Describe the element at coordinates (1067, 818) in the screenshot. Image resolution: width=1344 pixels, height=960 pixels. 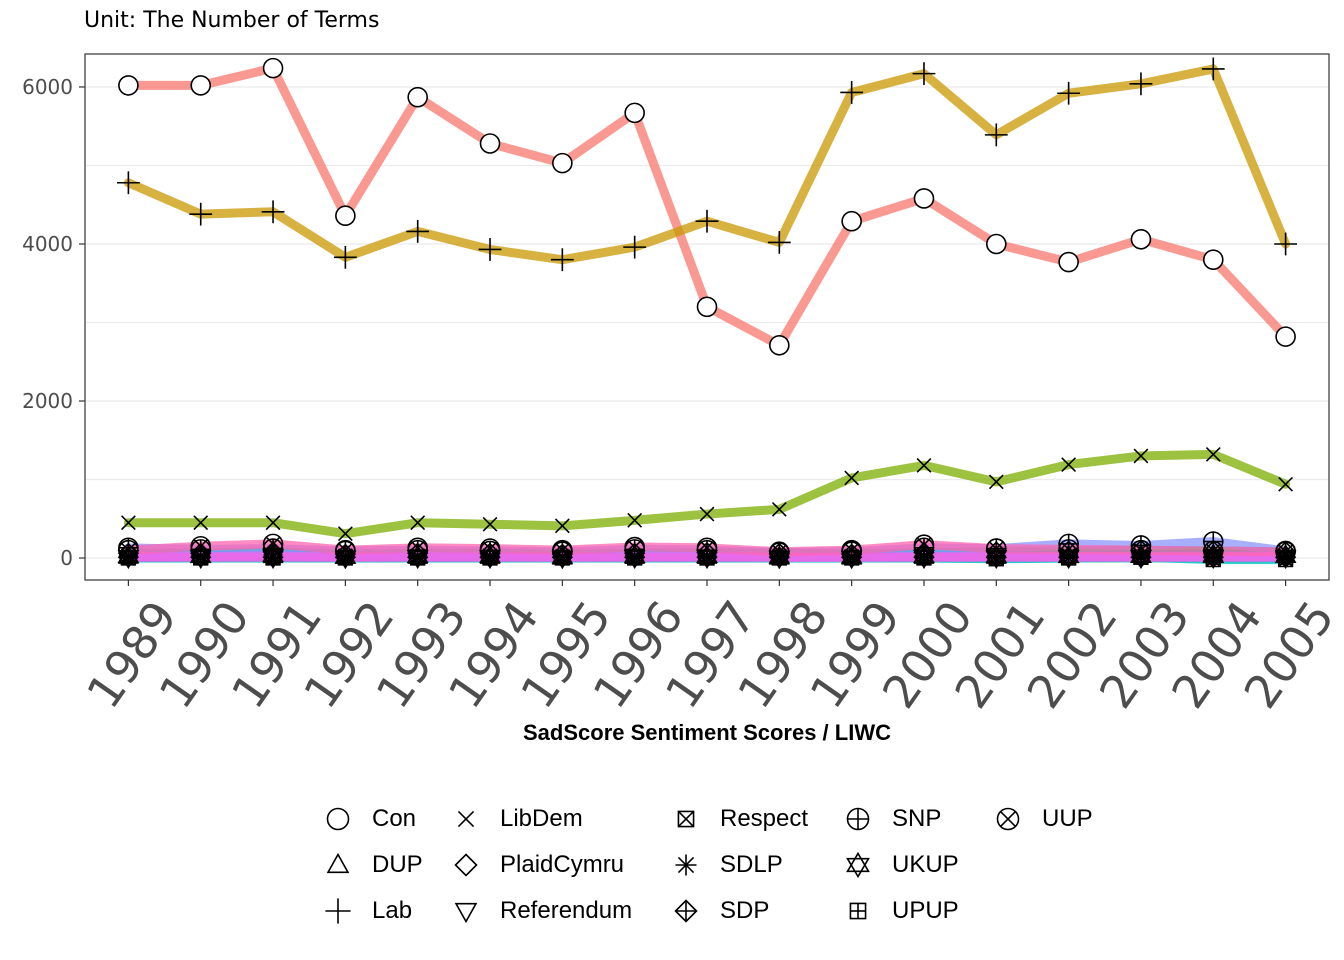
I see `legend-label: UUP` at that location.